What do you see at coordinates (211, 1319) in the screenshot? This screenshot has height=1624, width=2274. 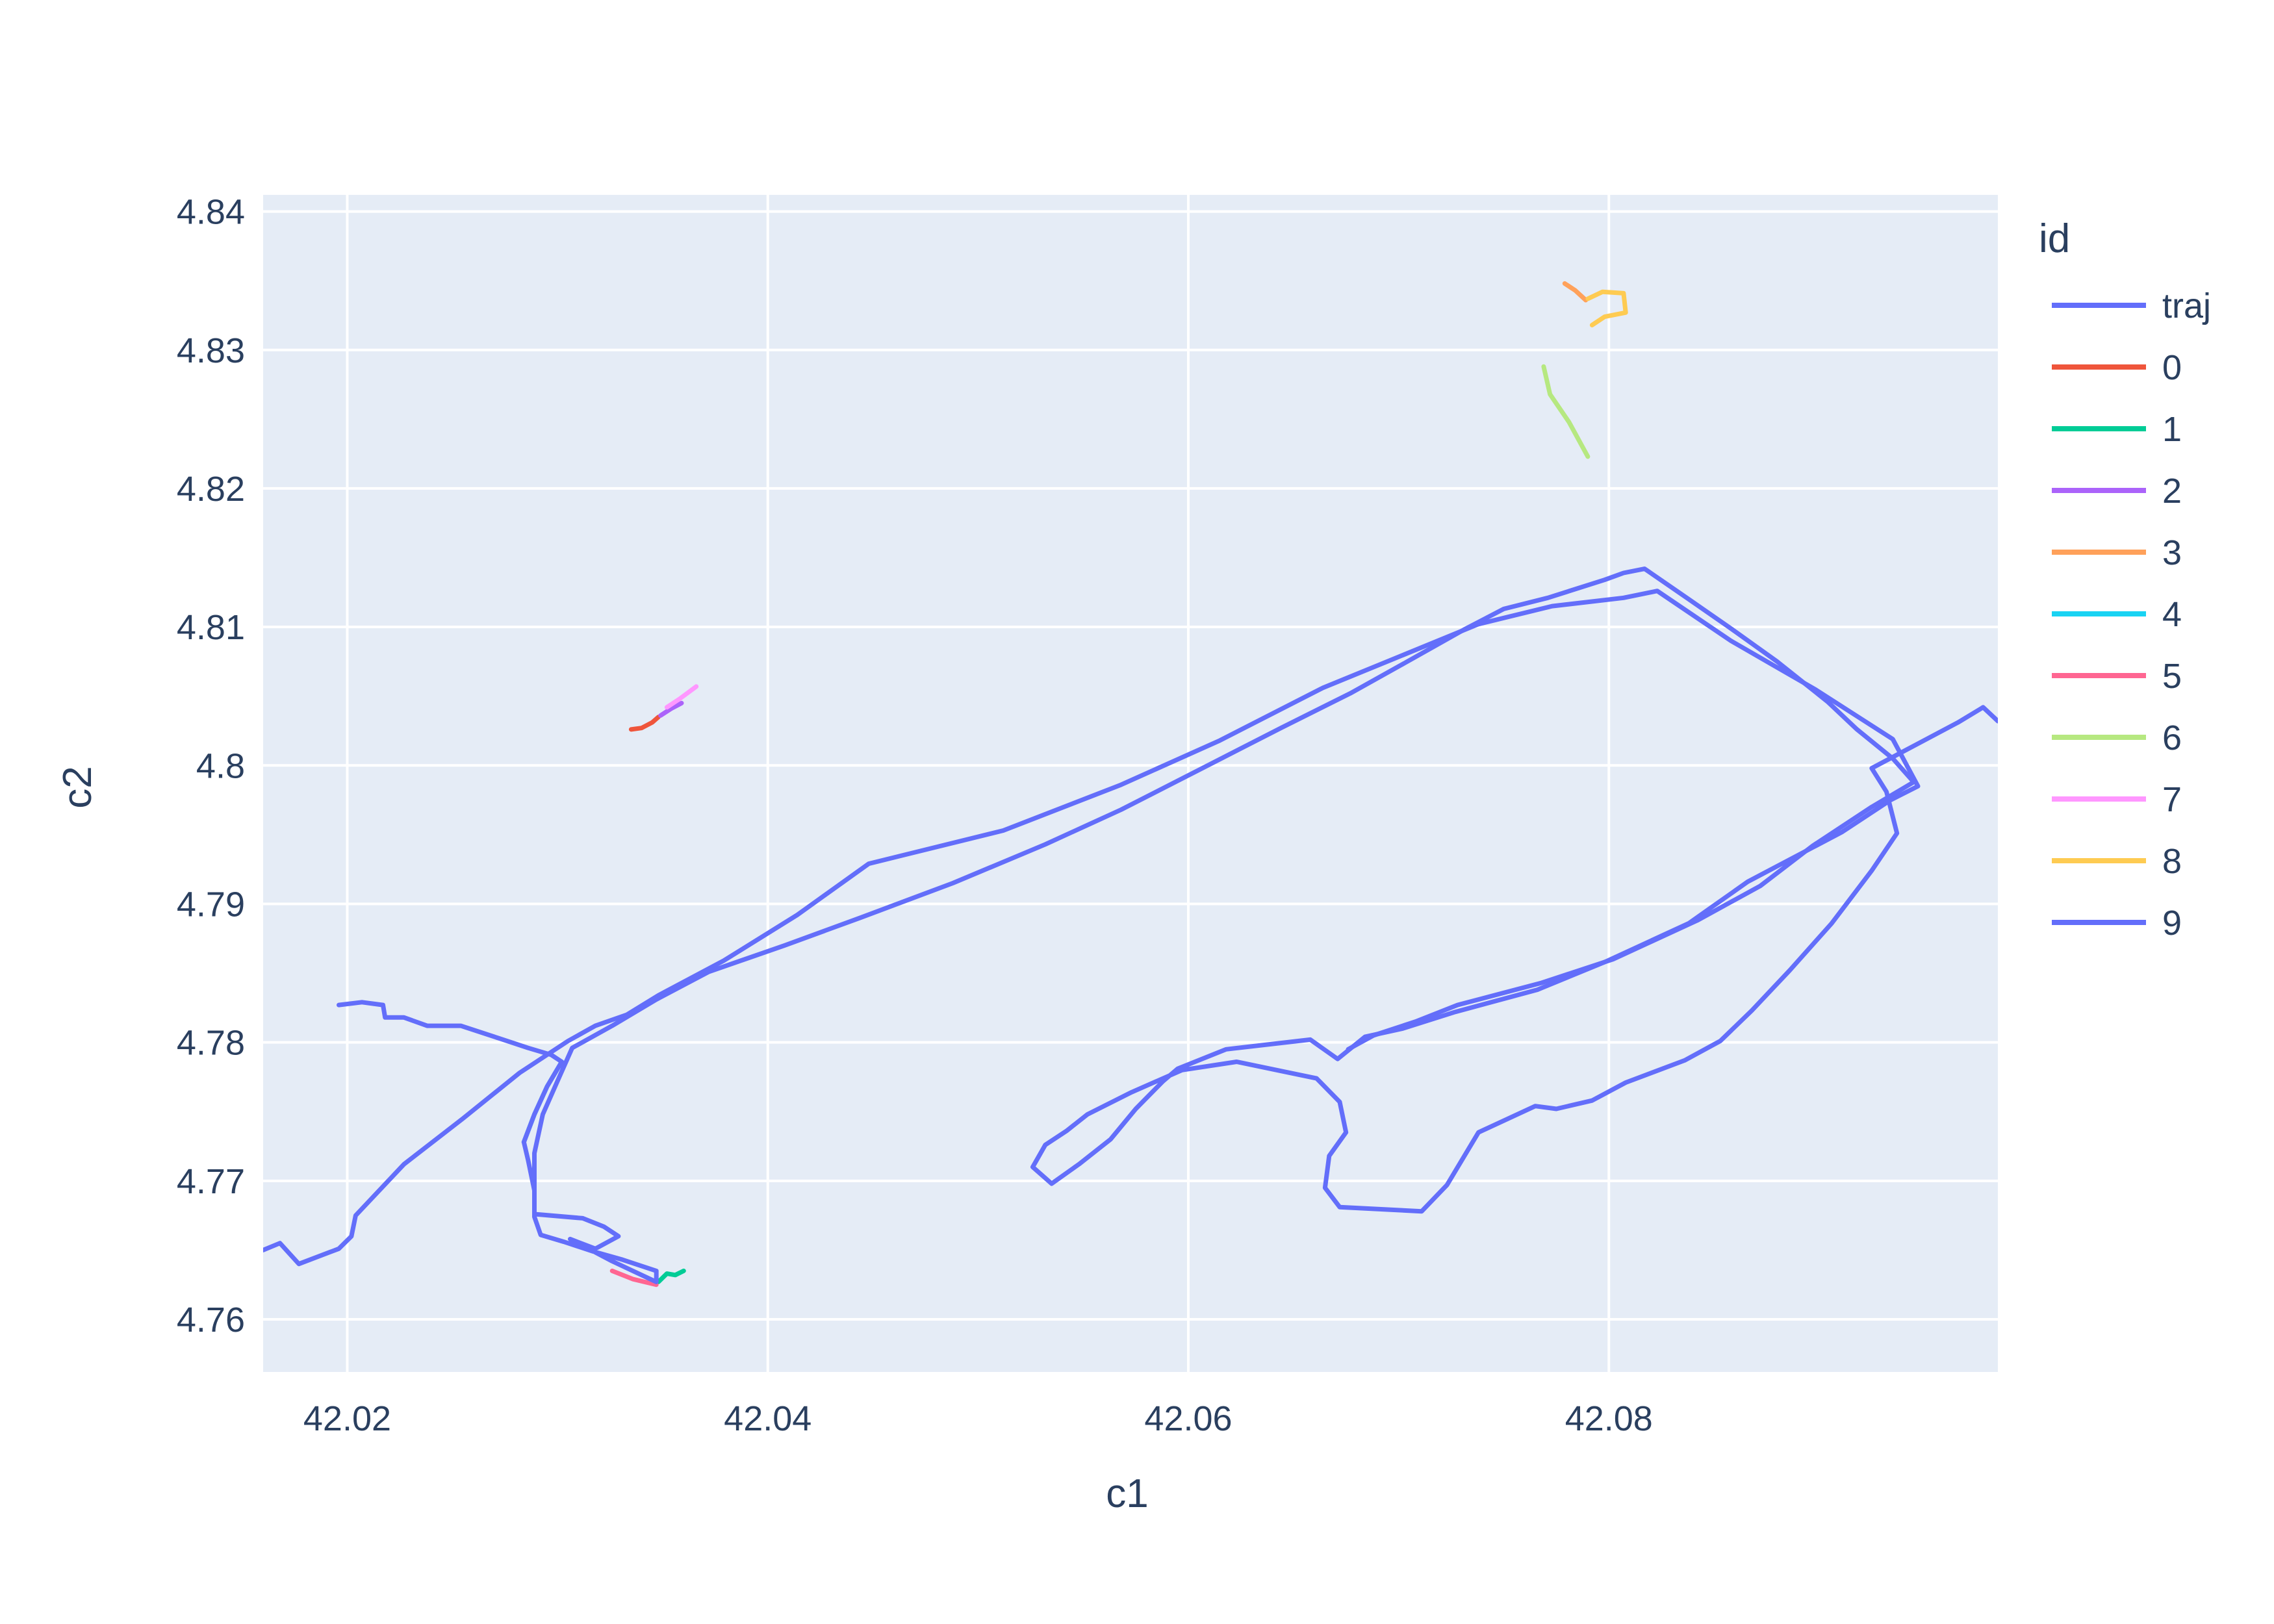 I see `y-tick-label: 4.76` at bounding box center [211, 1319].